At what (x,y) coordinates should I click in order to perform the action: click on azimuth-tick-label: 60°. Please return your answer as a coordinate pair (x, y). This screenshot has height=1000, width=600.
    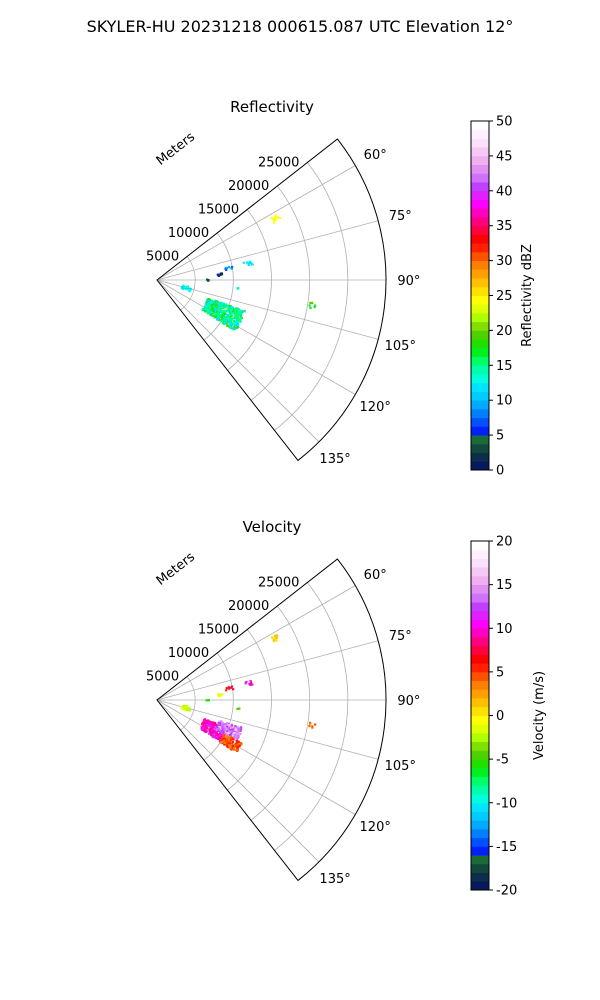
    Looking at the image, I should click on (375, 155).